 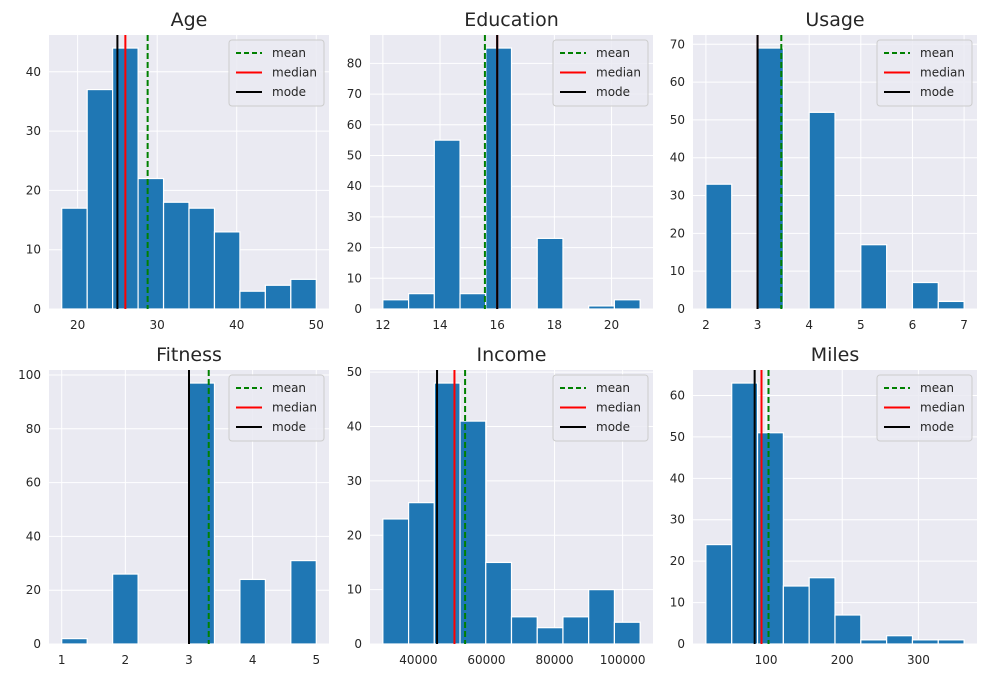 What do you see at coordinates (618, 73) in the screenshot?
I see `education-legend-median-label: median` at bounding box center [618, 73].